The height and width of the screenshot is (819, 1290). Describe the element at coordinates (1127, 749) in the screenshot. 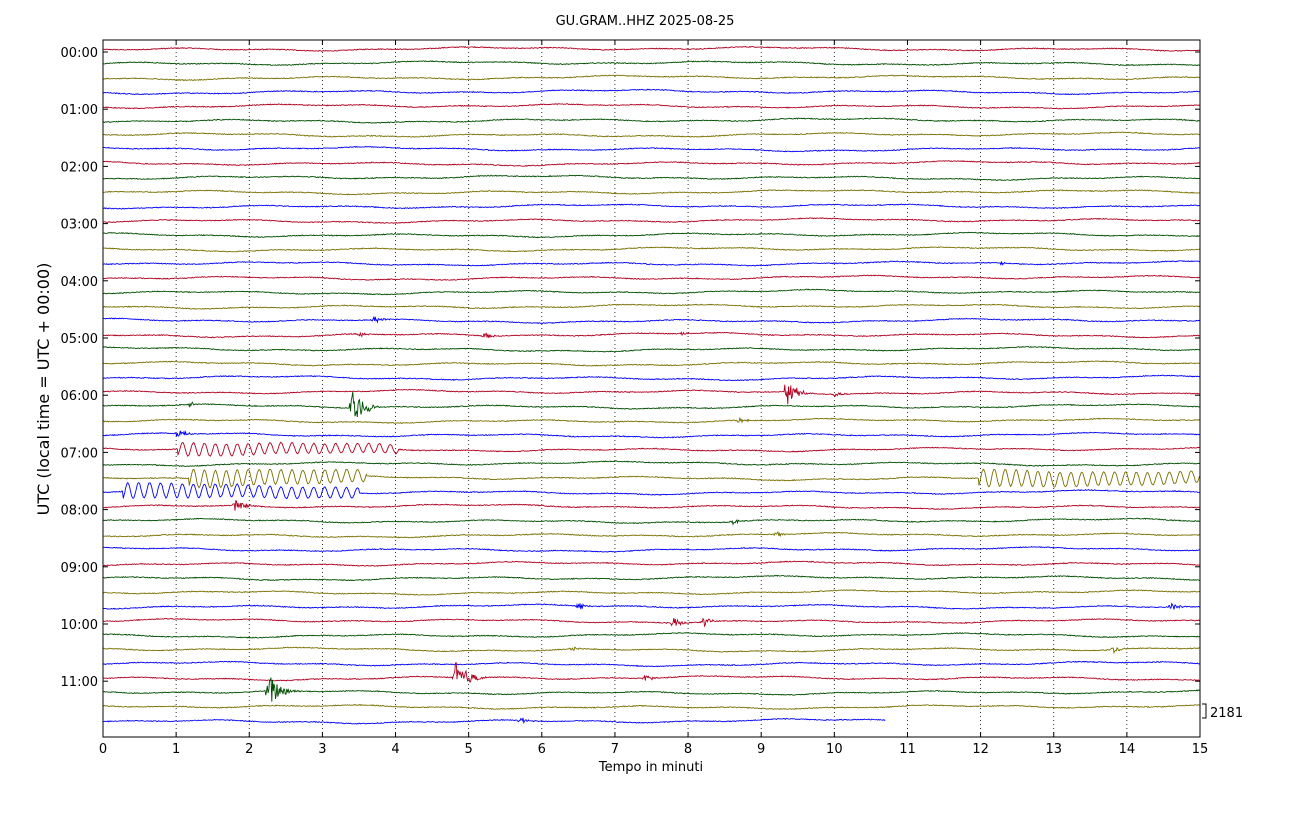

I see `x-tick-label: 14` at that location.